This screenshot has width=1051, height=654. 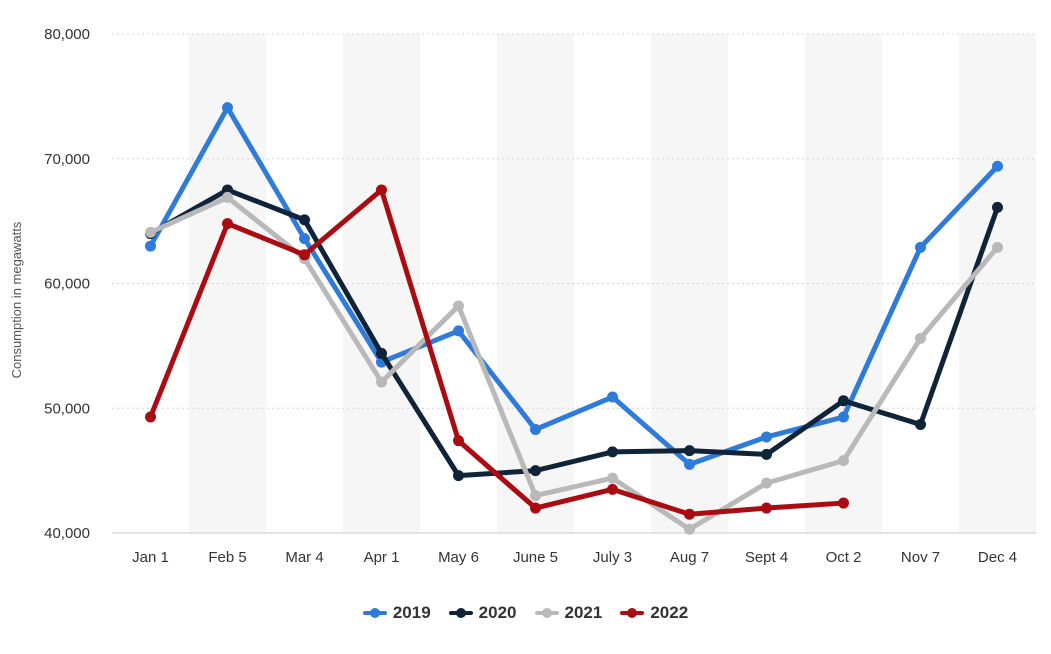 I want to click on legend-label: 2021, so click(x=583, y=612).